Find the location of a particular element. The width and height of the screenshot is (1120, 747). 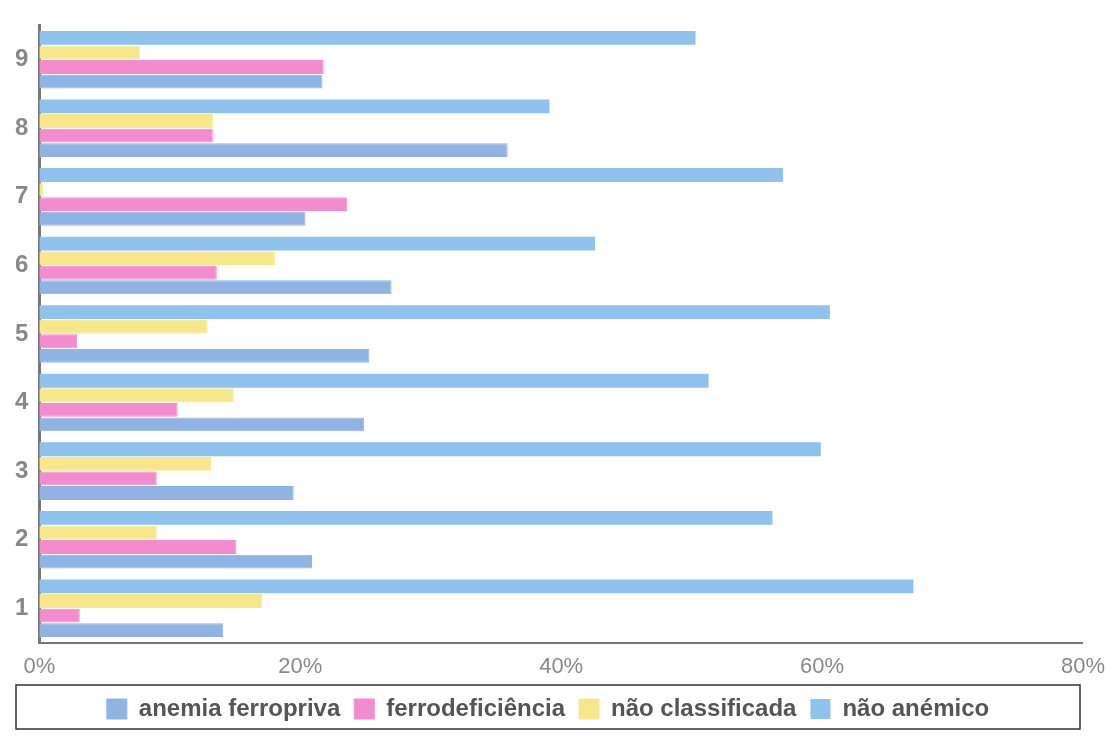

y-tick-label: 2 is located at coordinates (21, 538).